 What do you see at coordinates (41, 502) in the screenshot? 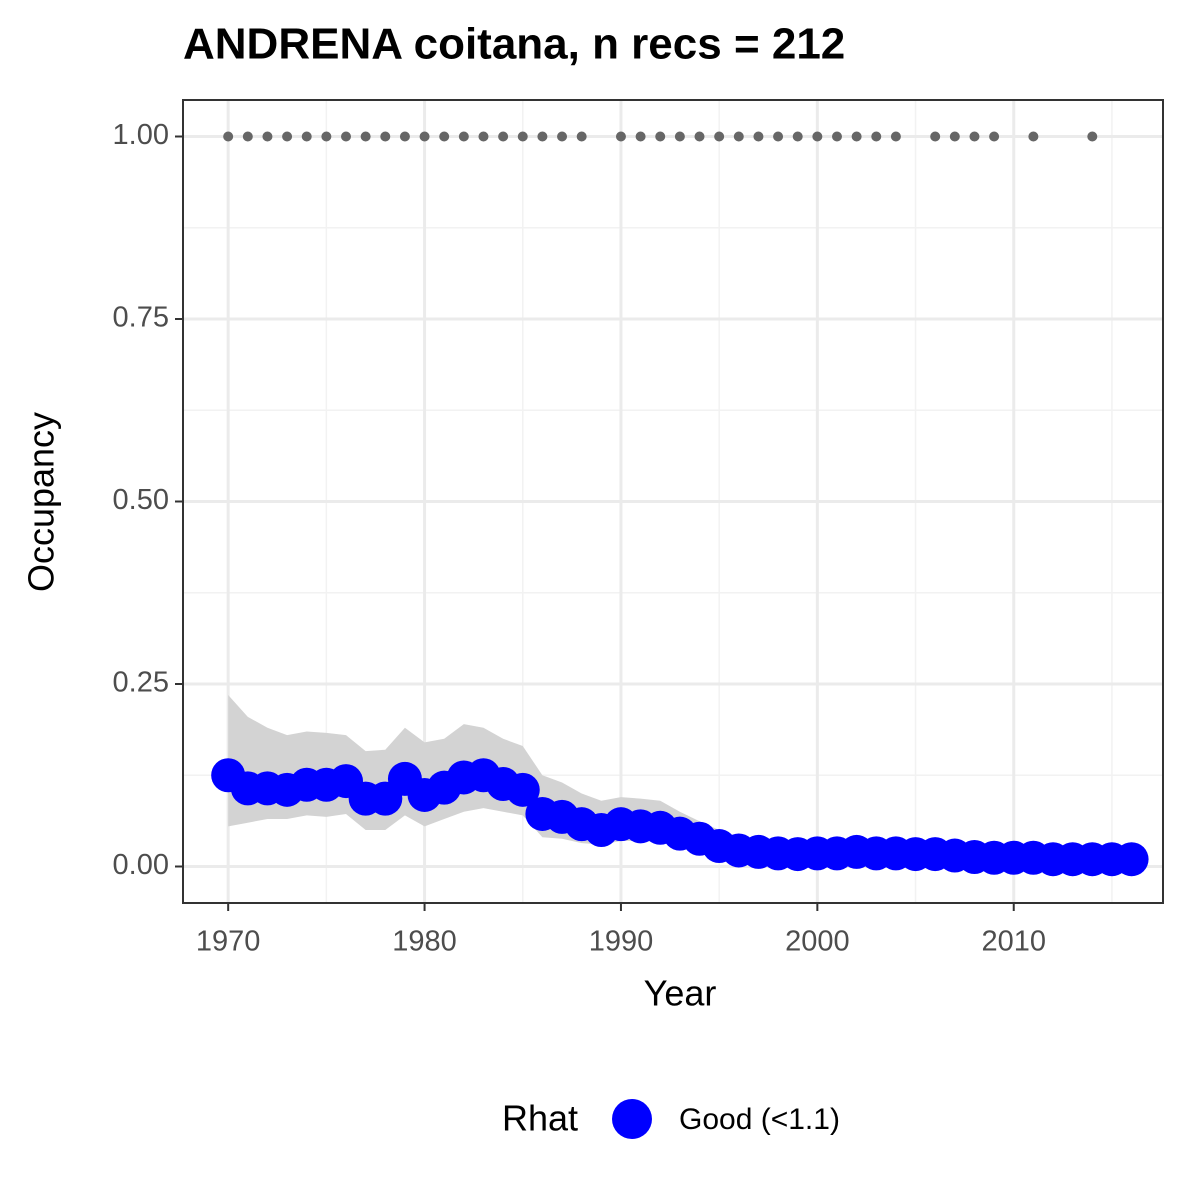
I see `y-axis-label: Occupancy` at bounding box center [41, 502].